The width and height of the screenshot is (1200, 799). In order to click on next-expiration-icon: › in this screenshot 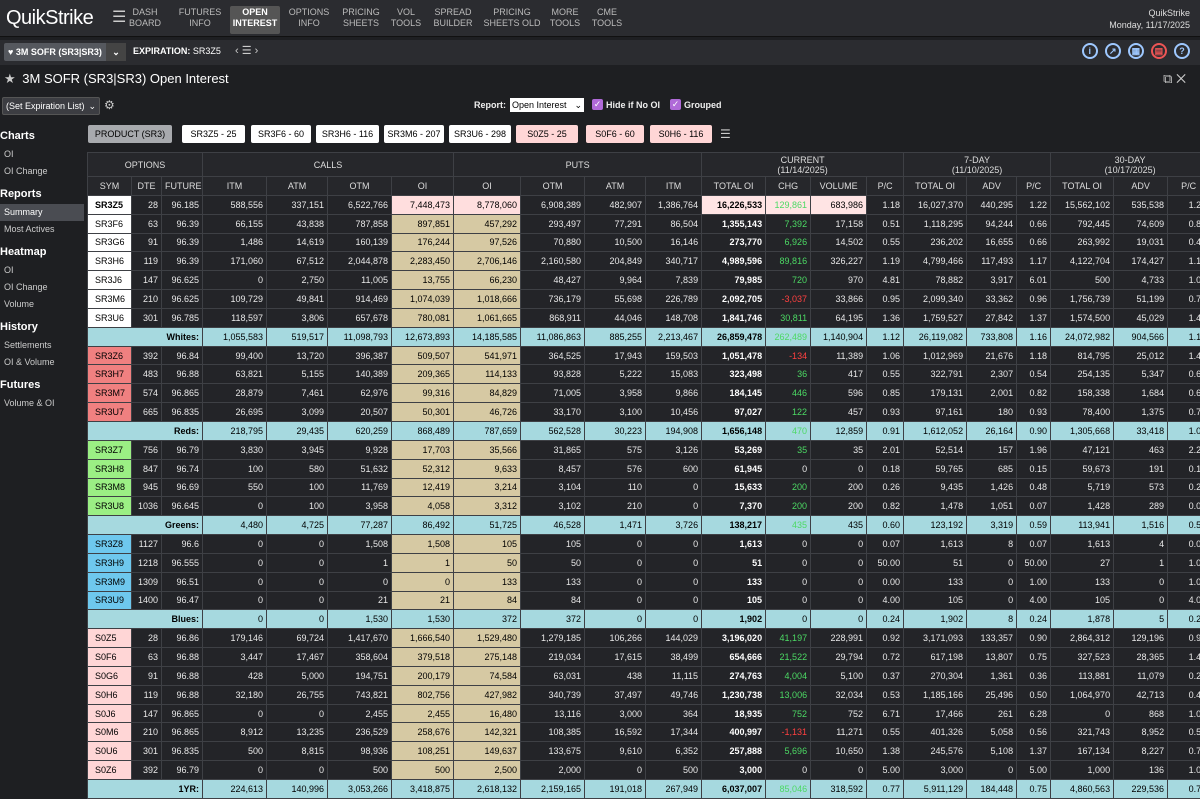, I will do `click(257, 51)`.